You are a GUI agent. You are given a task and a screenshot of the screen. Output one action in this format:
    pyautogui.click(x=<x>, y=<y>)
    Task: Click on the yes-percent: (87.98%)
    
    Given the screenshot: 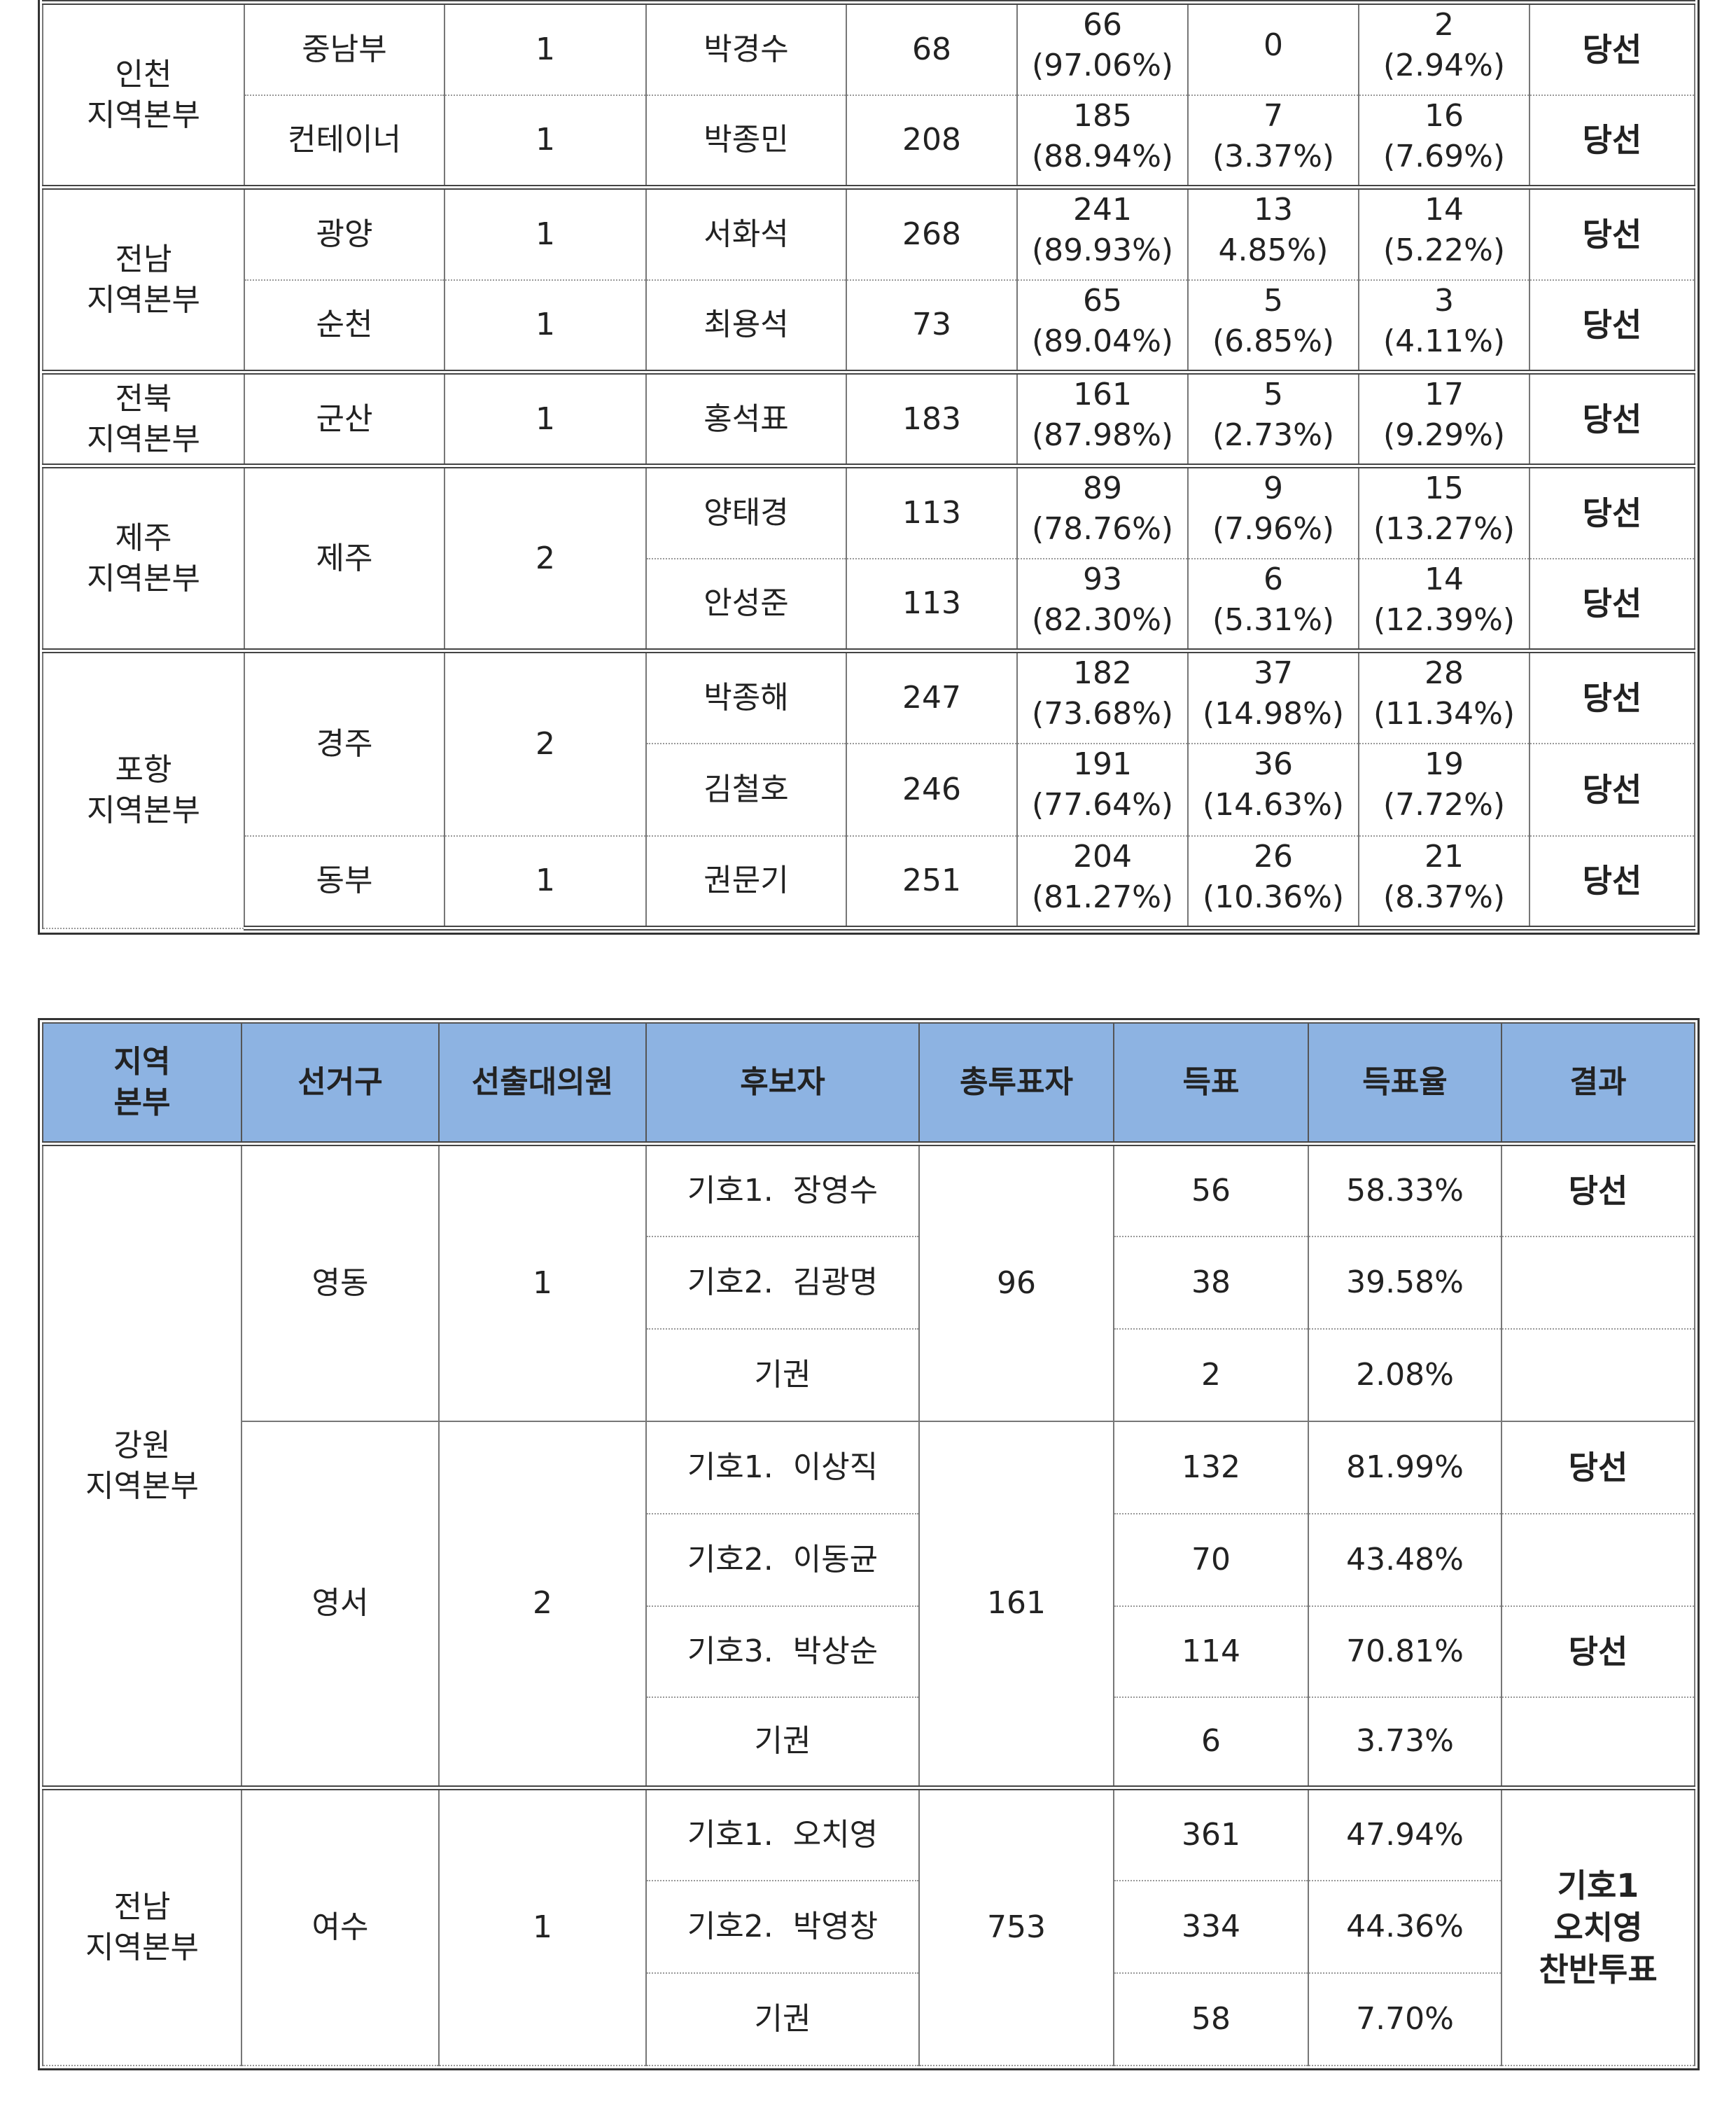 What is the action you would take?
    pyautogui.click(x=1102, y=435)
    